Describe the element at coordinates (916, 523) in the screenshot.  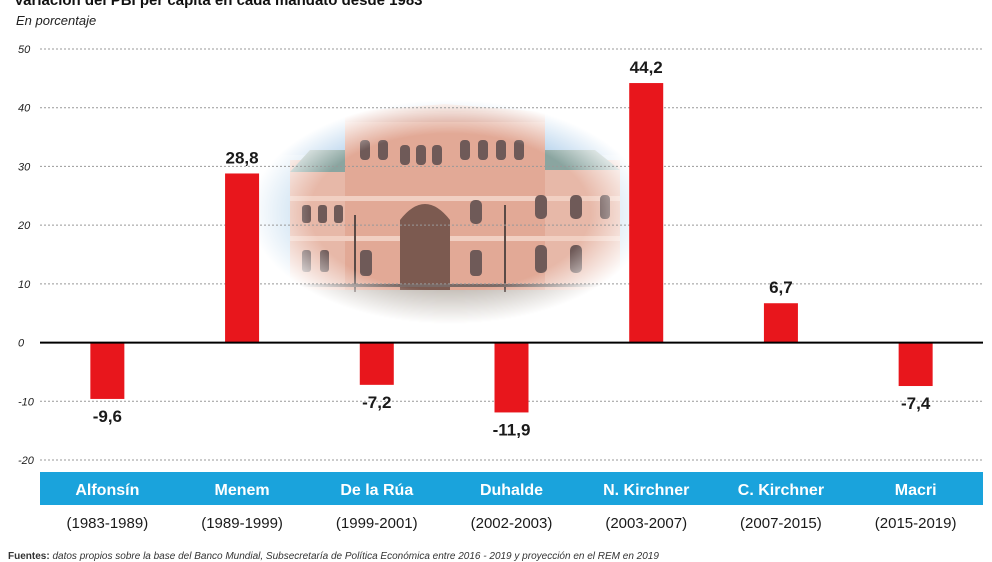
I see `mandate-period: (2015-2019)` at that location.